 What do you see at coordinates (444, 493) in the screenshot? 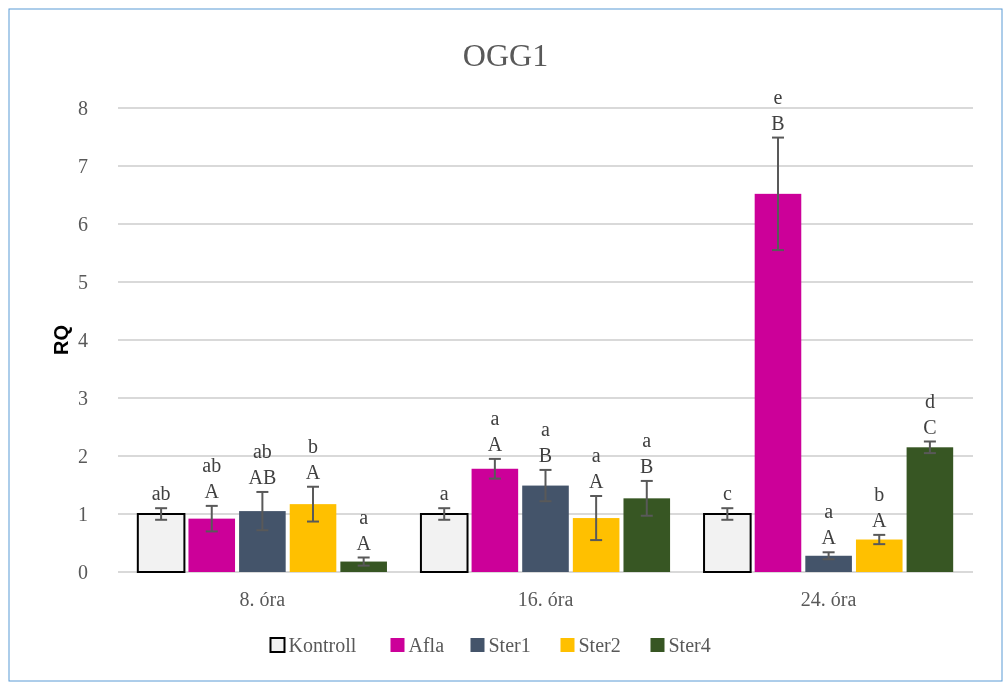
I see `data-label: a` at bounding box center [444, 493].